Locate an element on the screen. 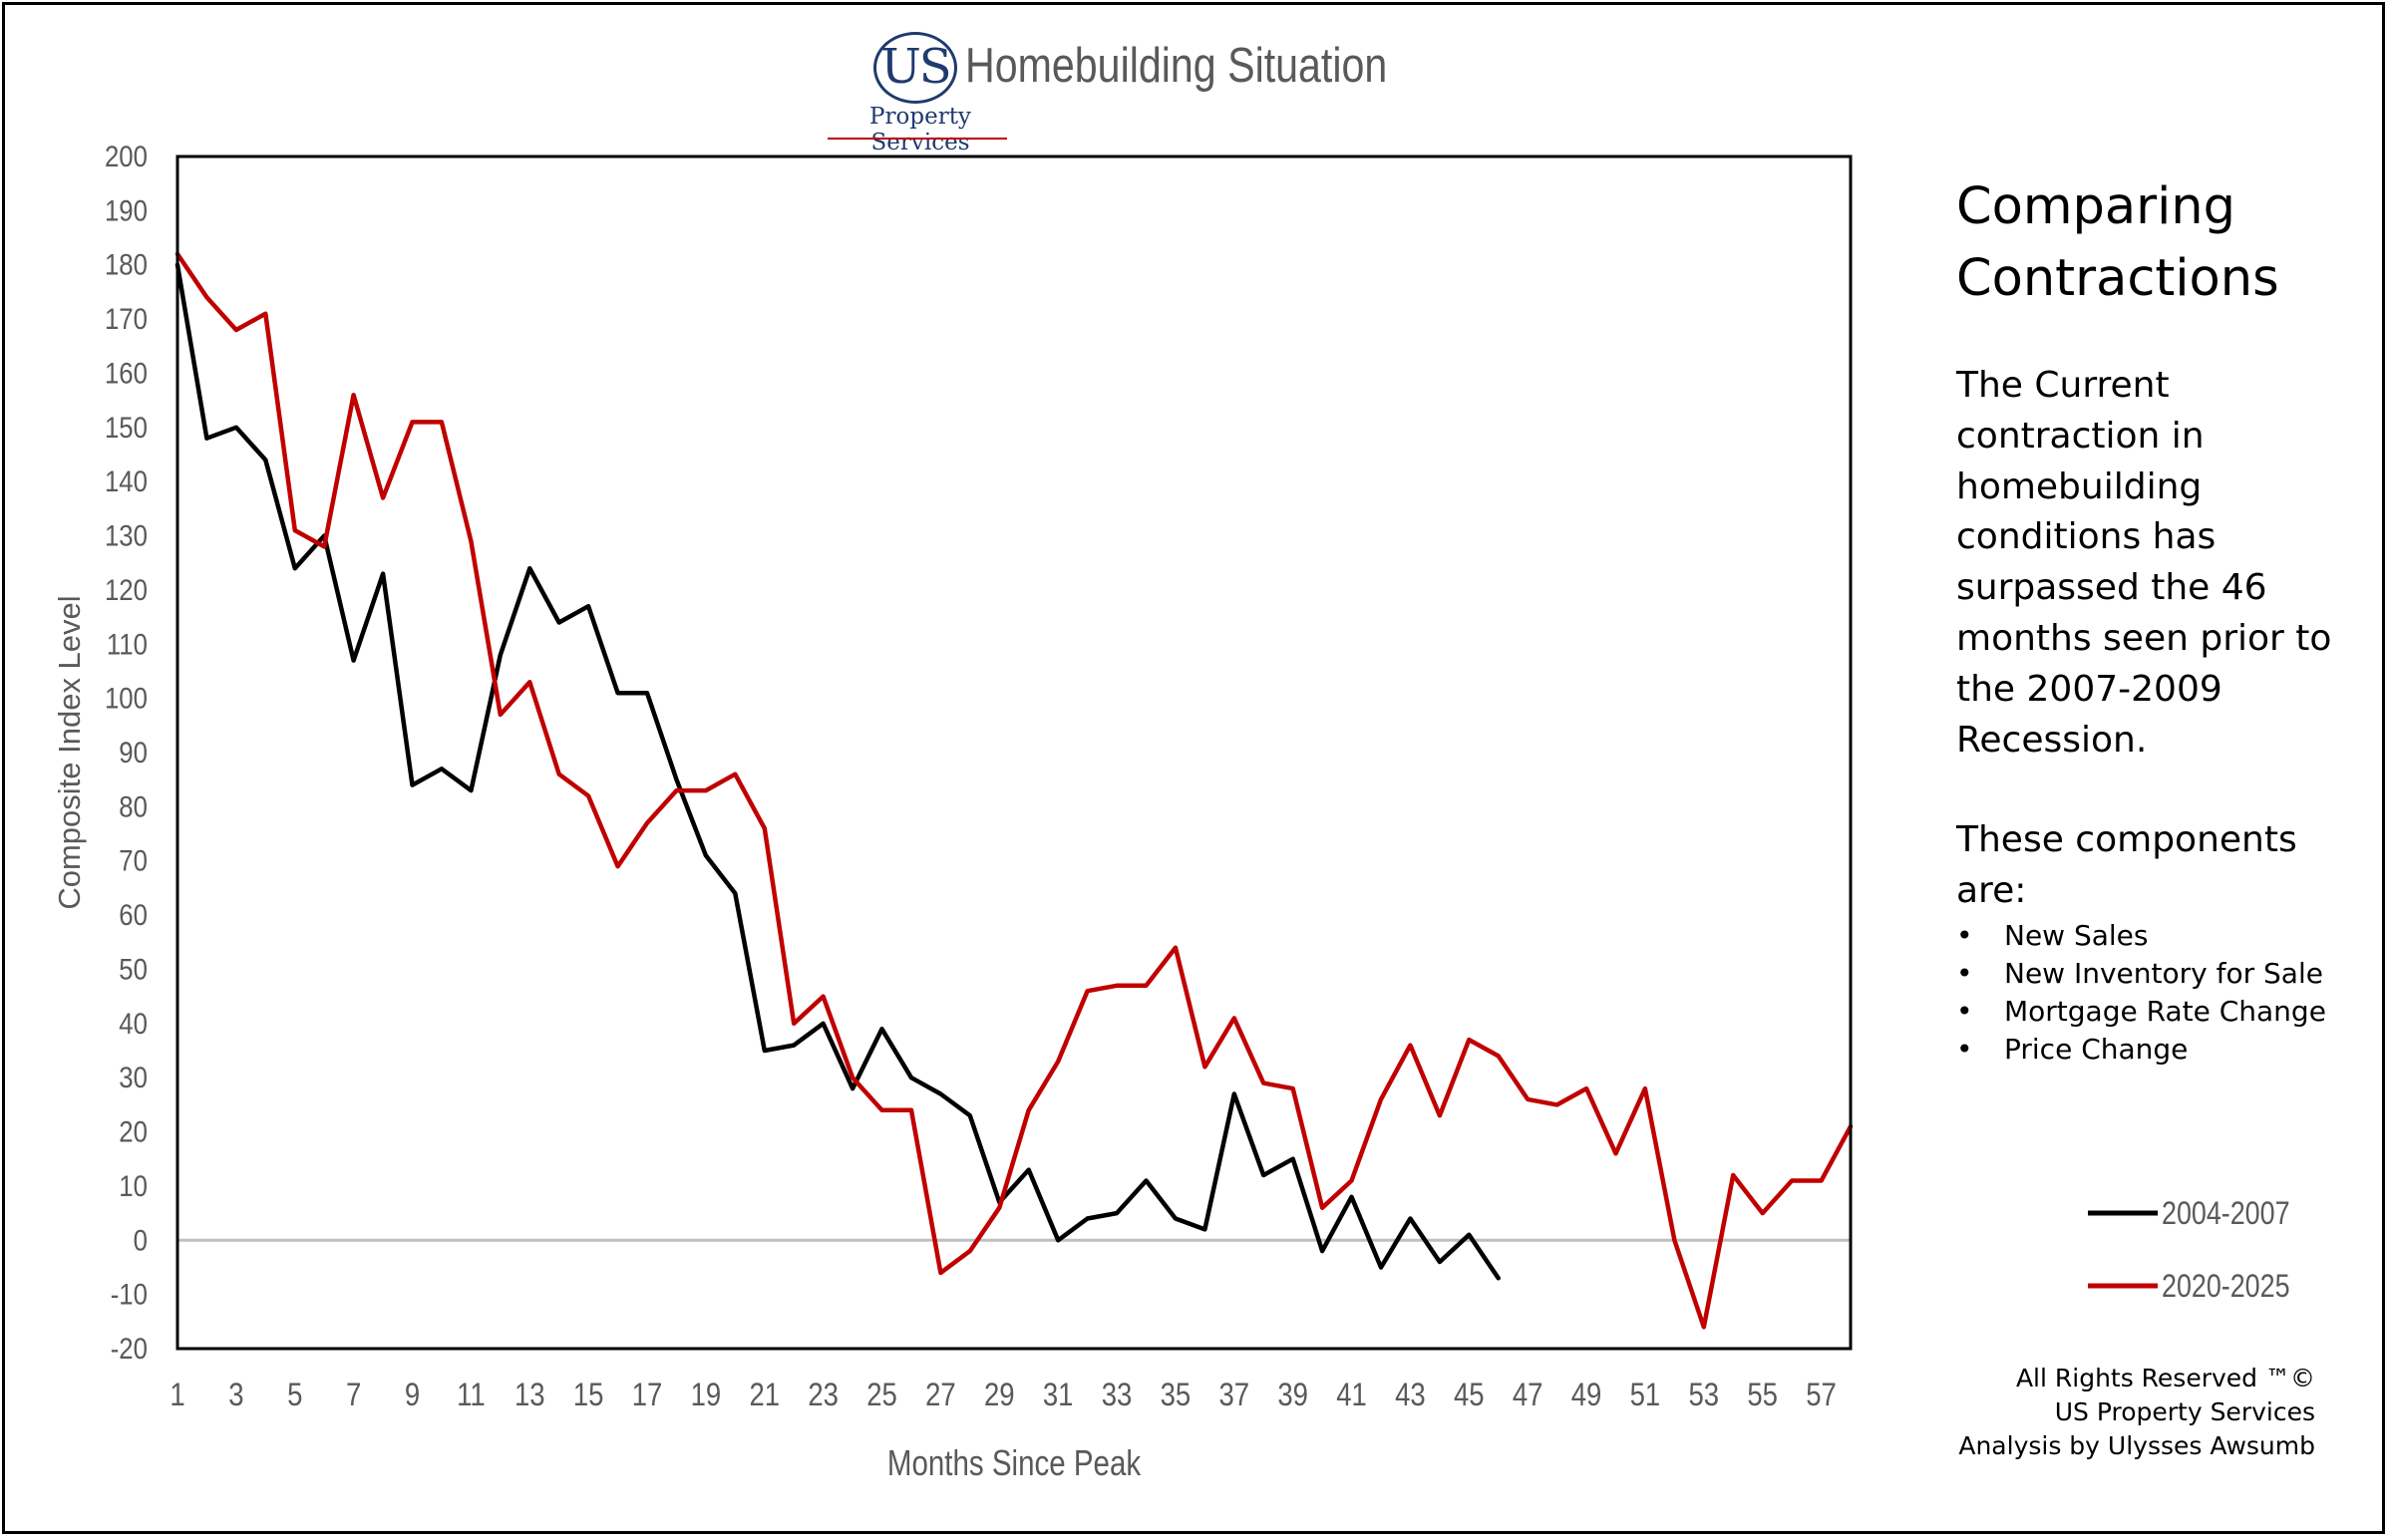  component-item: New Inventory for Sale is located at coordinates (2155, 974).